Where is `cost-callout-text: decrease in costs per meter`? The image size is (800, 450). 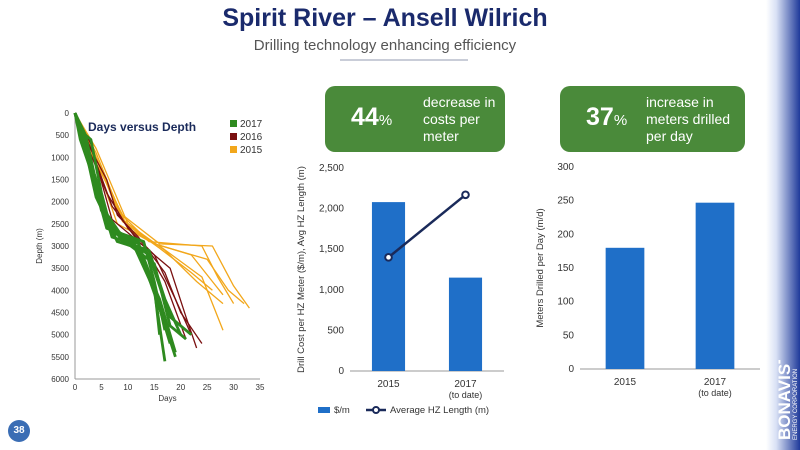 cost-callout-text: decrease in costs per meter is located at coordinates (459, 119).